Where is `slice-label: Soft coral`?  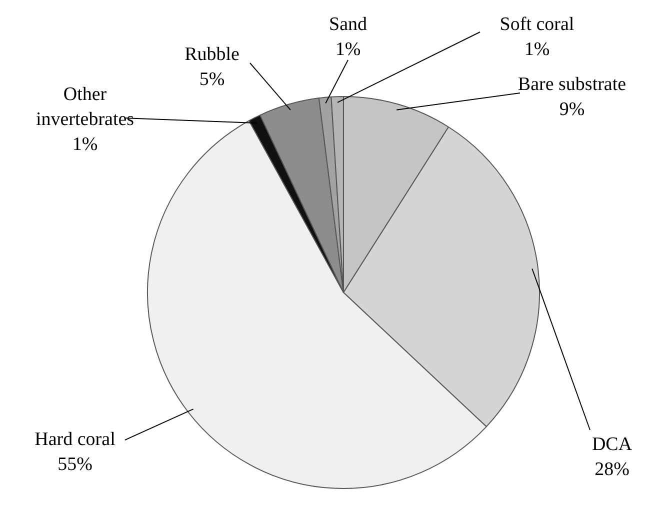
slice-label: Soft coral is located at coordinates (537, 24).